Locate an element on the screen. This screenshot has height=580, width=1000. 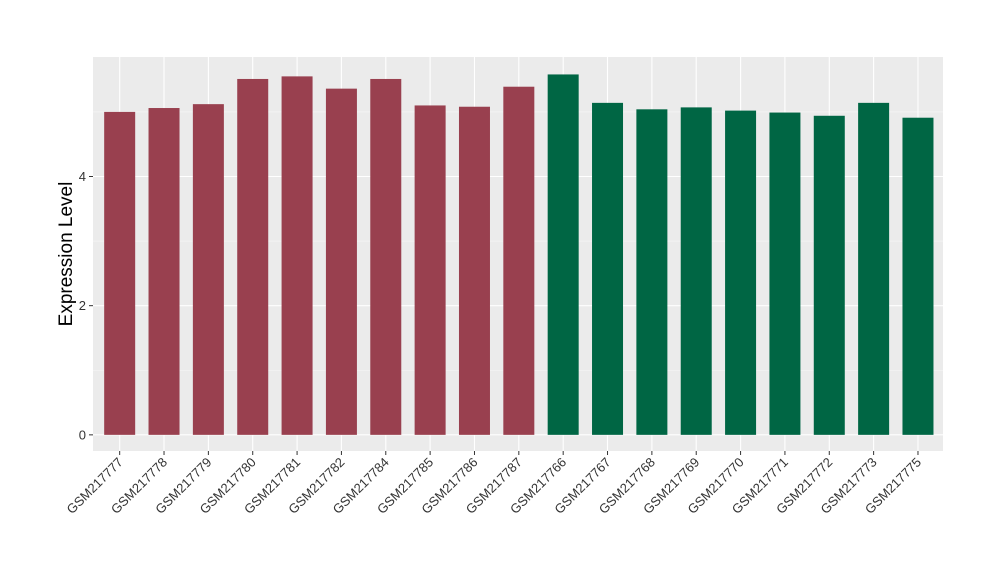
y-axis: 0 2 4 is located at coordinates (86, 305).